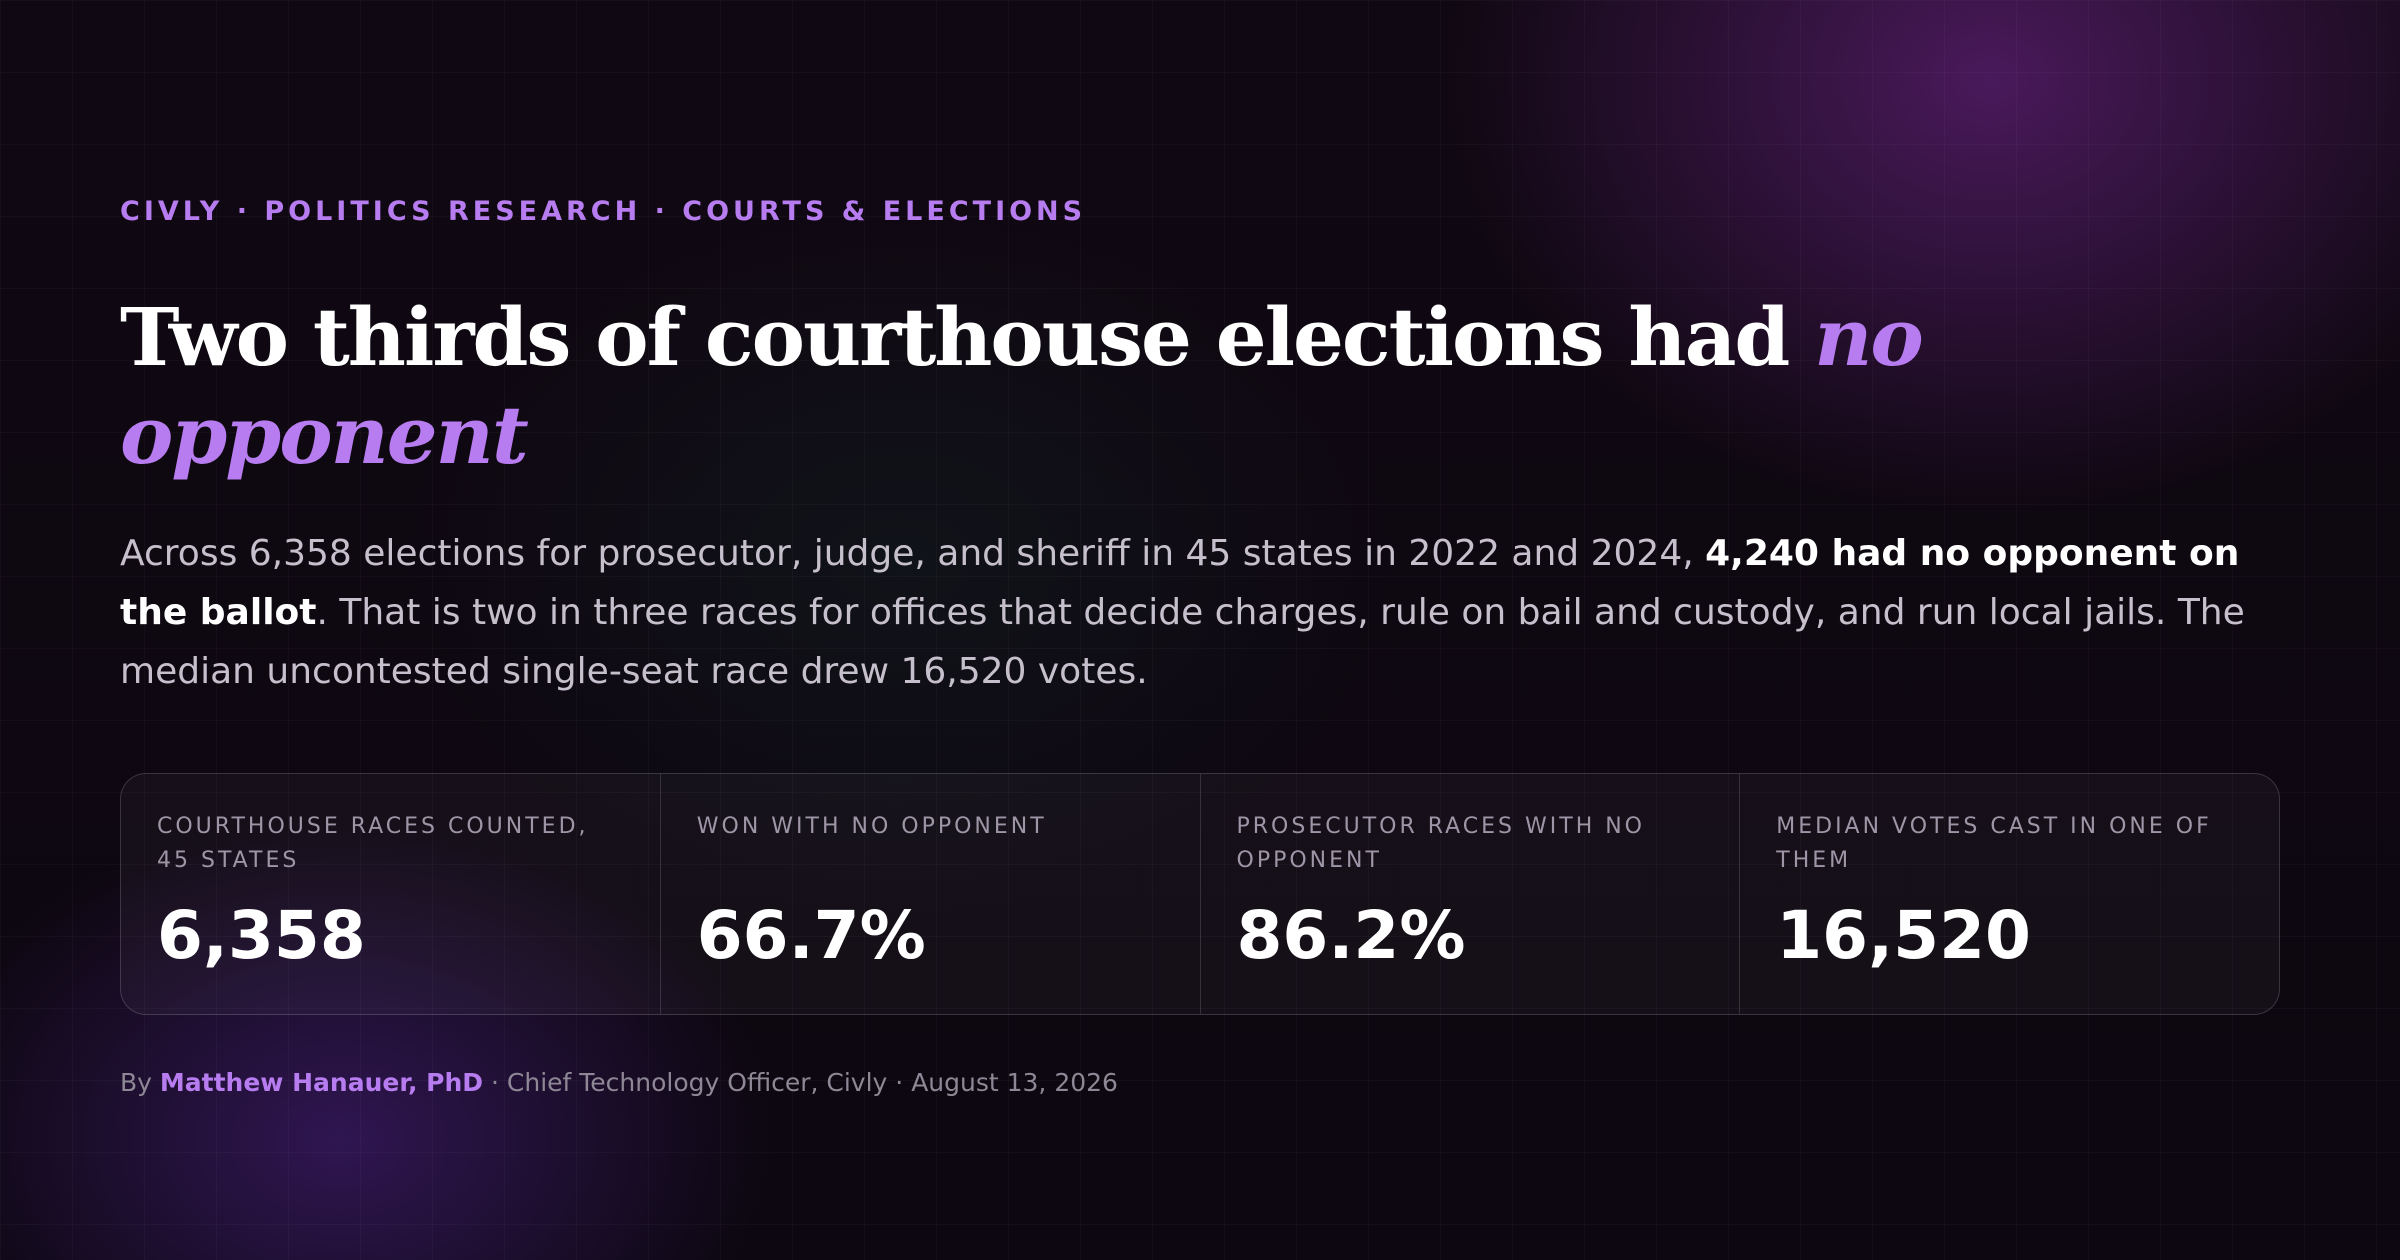  What do you see at coordinates (1180, 583) in the screenshot?
I see `deck-highlight: 4,240 had no opponent on the ballot` at bounding box center [1180, 583].